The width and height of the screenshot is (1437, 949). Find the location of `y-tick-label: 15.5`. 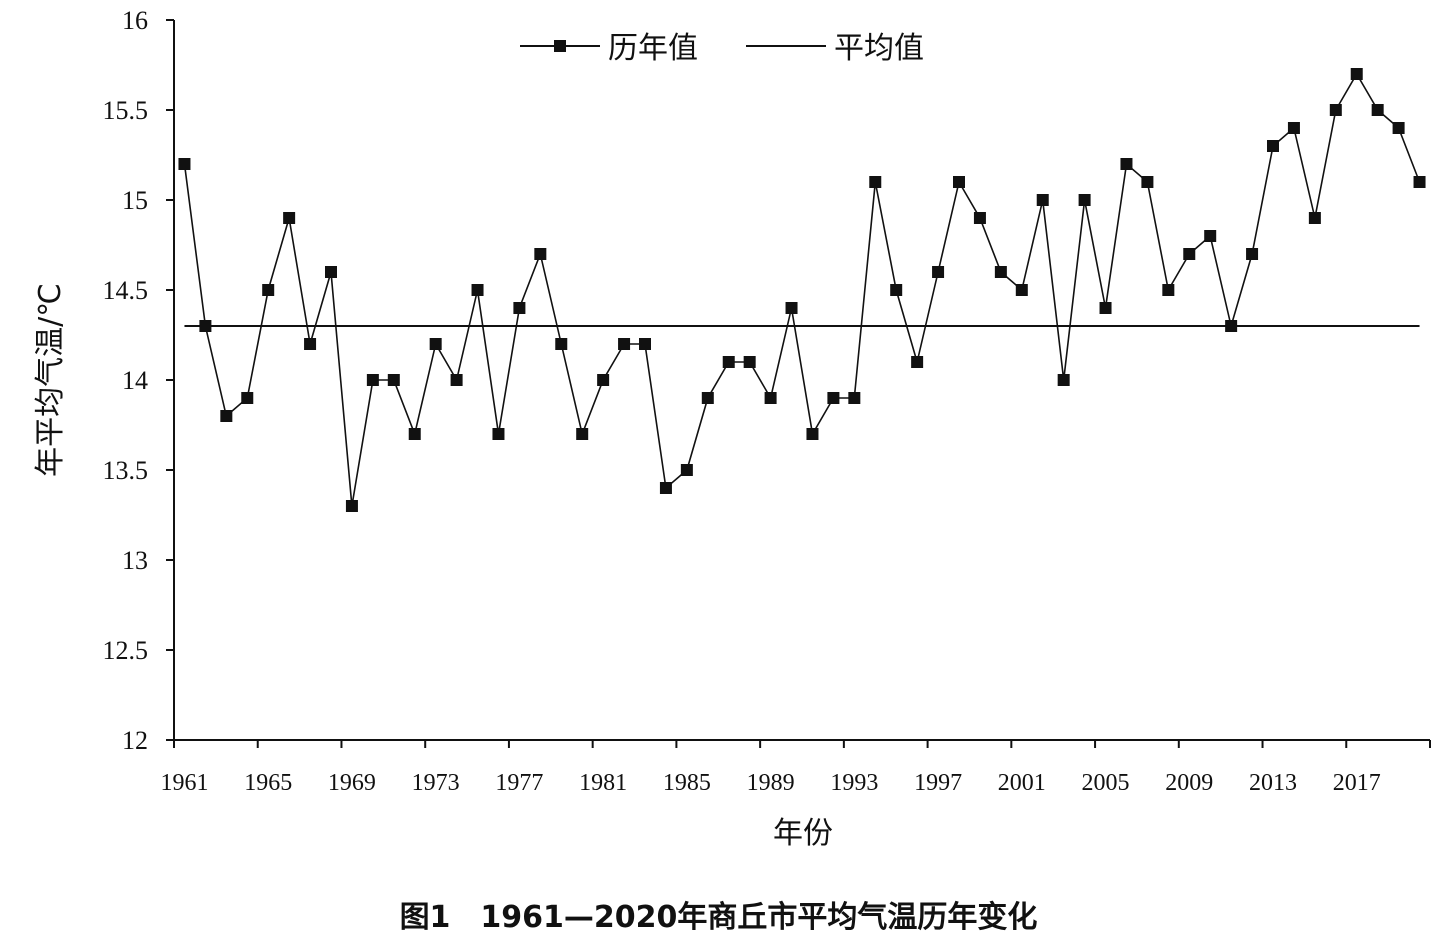

y-tick-label: 15.5 is located at coordinates (126, 110).